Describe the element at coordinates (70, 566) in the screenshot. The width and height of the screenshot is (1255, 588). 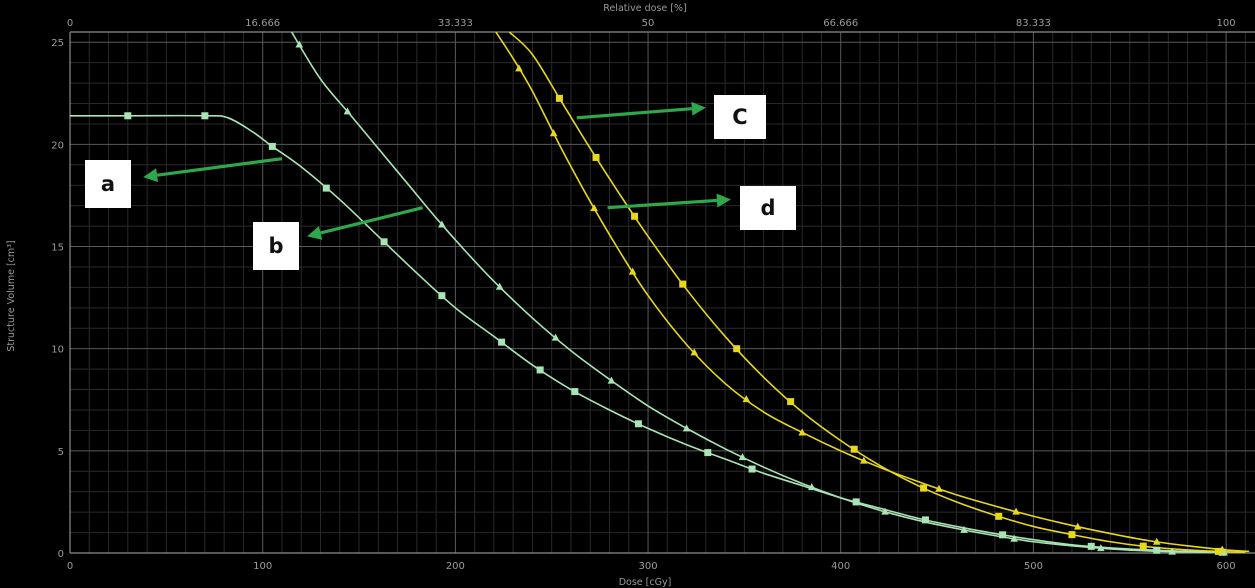
I see `x-tick-label: 0` at that location.